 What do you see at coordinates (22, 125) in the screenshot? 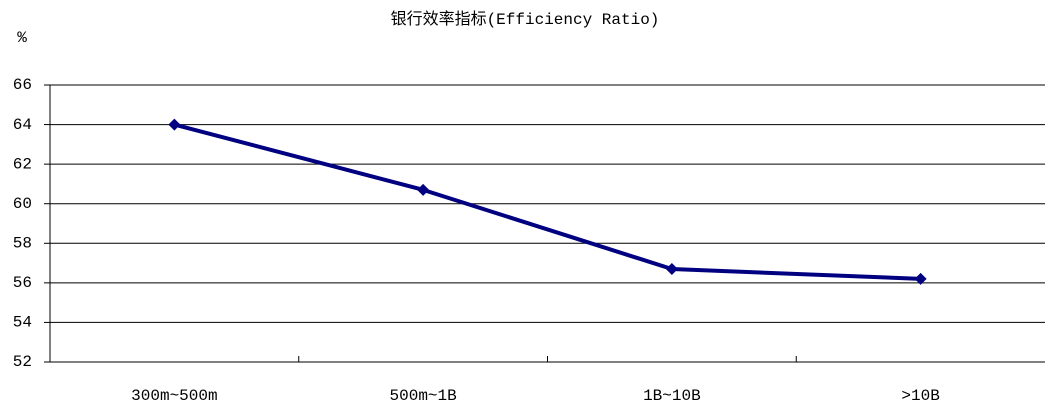
I see `y-tick-label: 64` at bounding box center [22, 125].